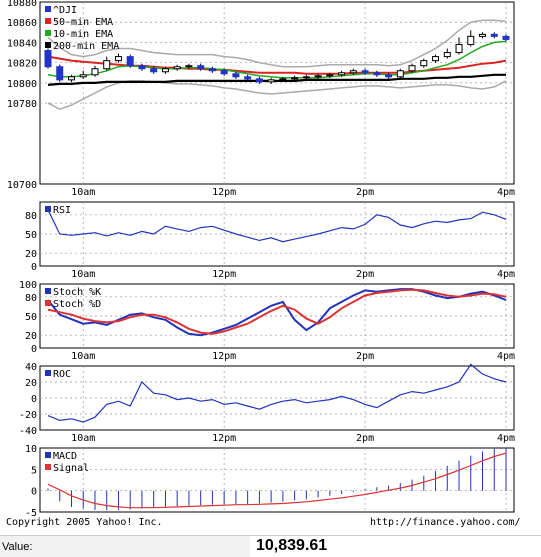 This screenshot has height=557, width=541. I want to click on macd-panel-frame, so click(277, 480).